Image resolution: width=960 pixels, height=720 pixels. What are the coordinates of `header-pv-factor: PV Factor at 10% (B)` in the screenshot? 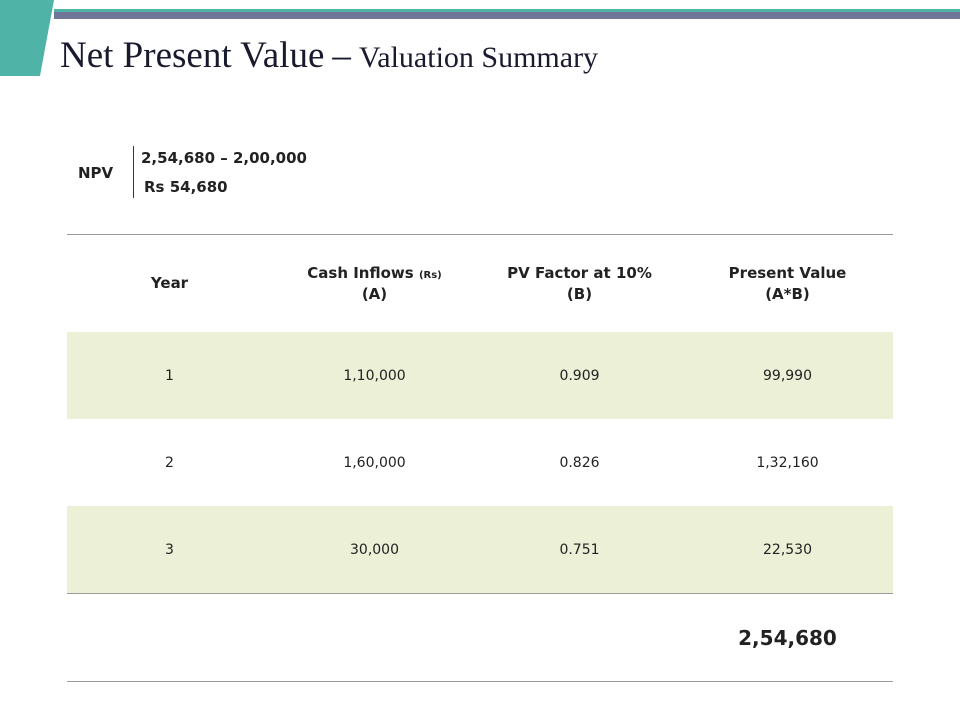 It's located at (579, 283).